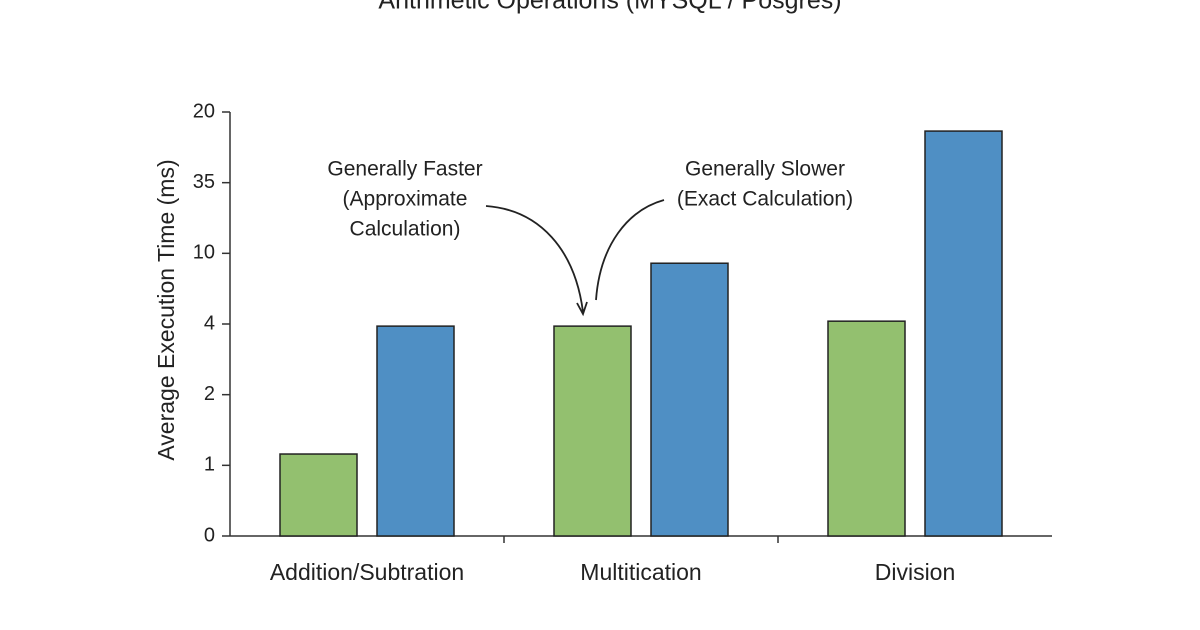  Describe the element at coordinates (404, 169) in the screenshot. I see `annotation: Generally Faster` at that location.